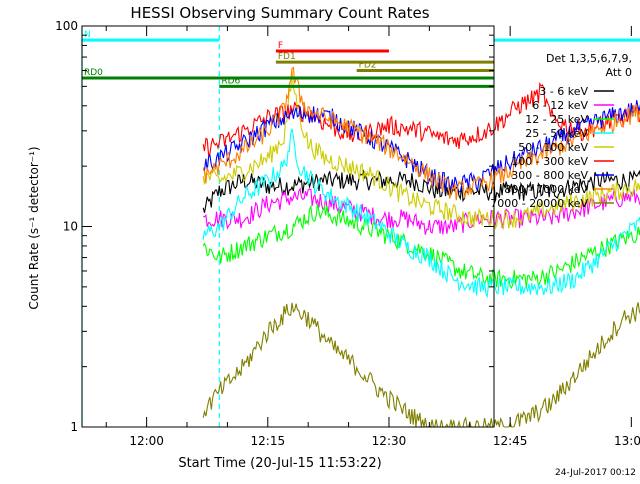 The width and height of the screenshot is (640, 484). Describe the element at coordinates (34, 227) in the screenshot. I see `y-axis-title: Count Rate (s⁻¹ detector⁻¹)` at that location.